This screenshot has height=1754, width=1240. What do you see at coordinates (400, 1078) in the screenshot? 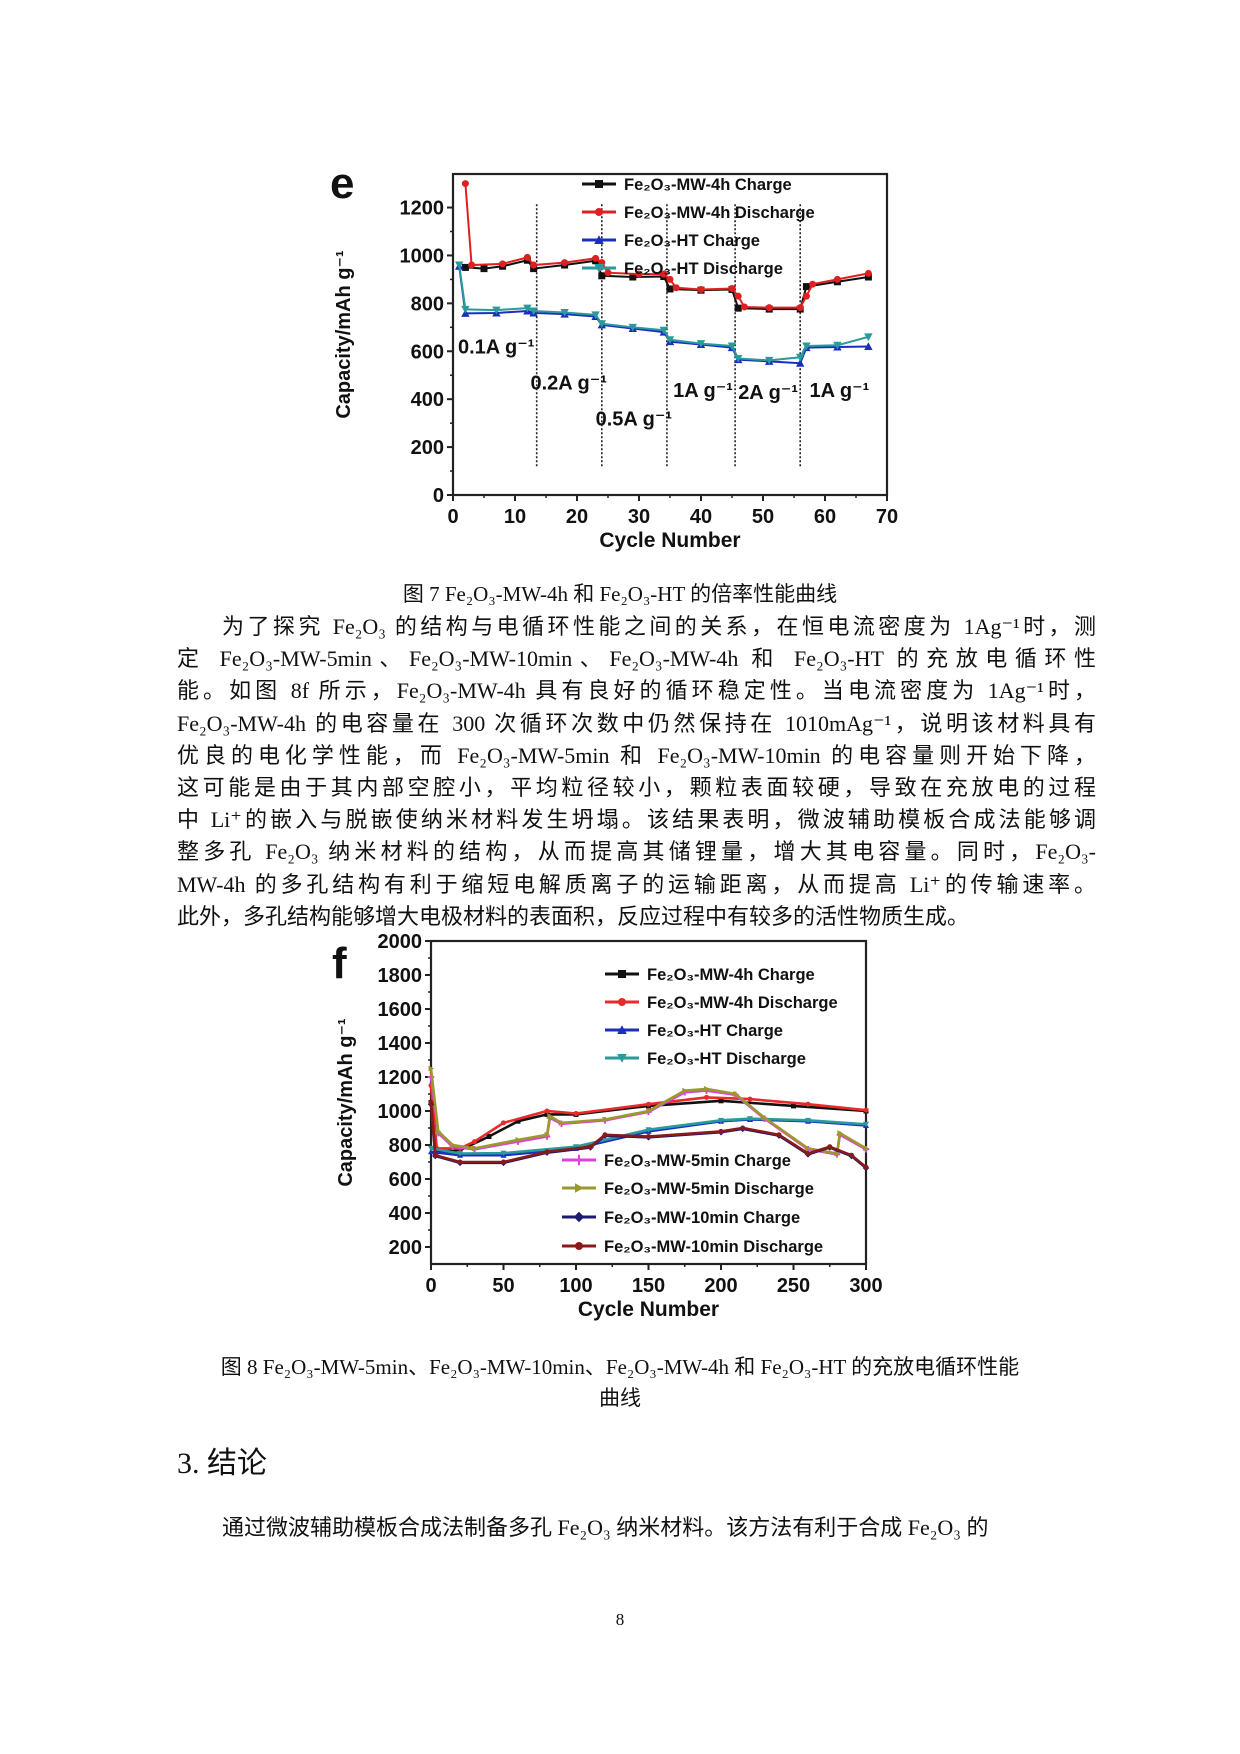
I see `y-tick-label: 1200` at bounding box center [400, 1078].